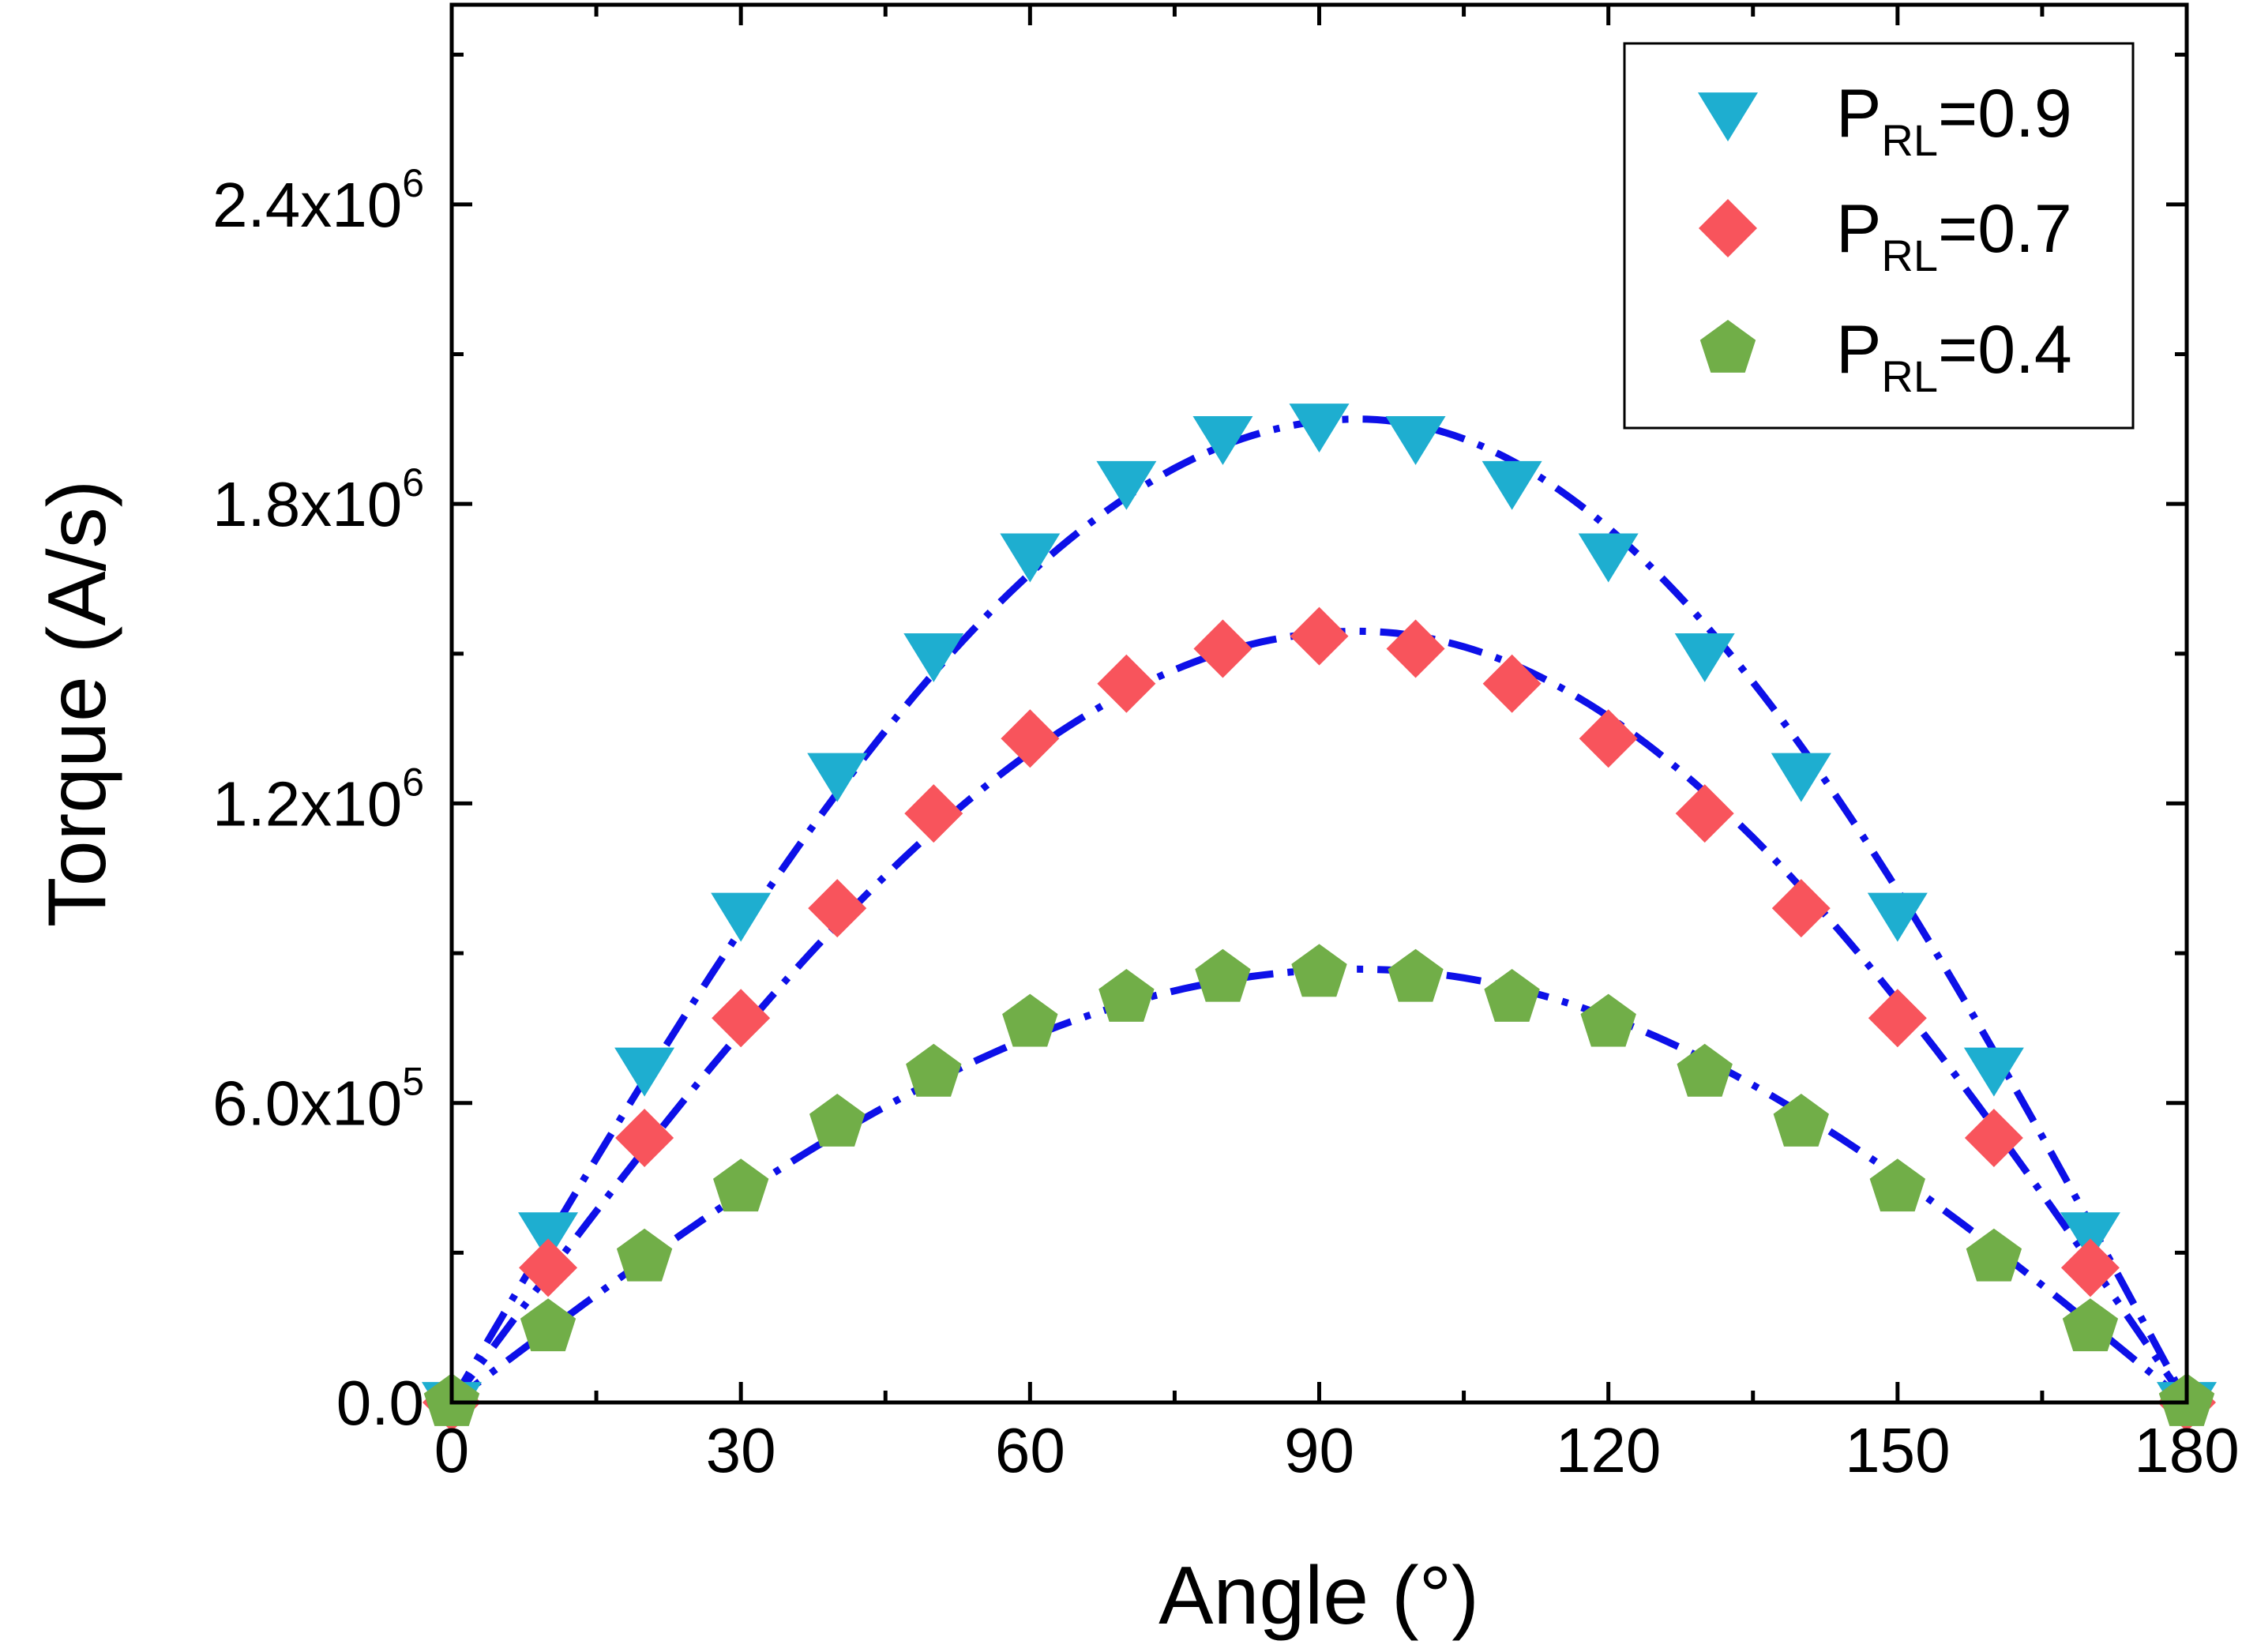 The height and width of the screenshot is (1652, 2257). I want to click on y-tick-mantissa: 6.0x10, so click(307, 1103).